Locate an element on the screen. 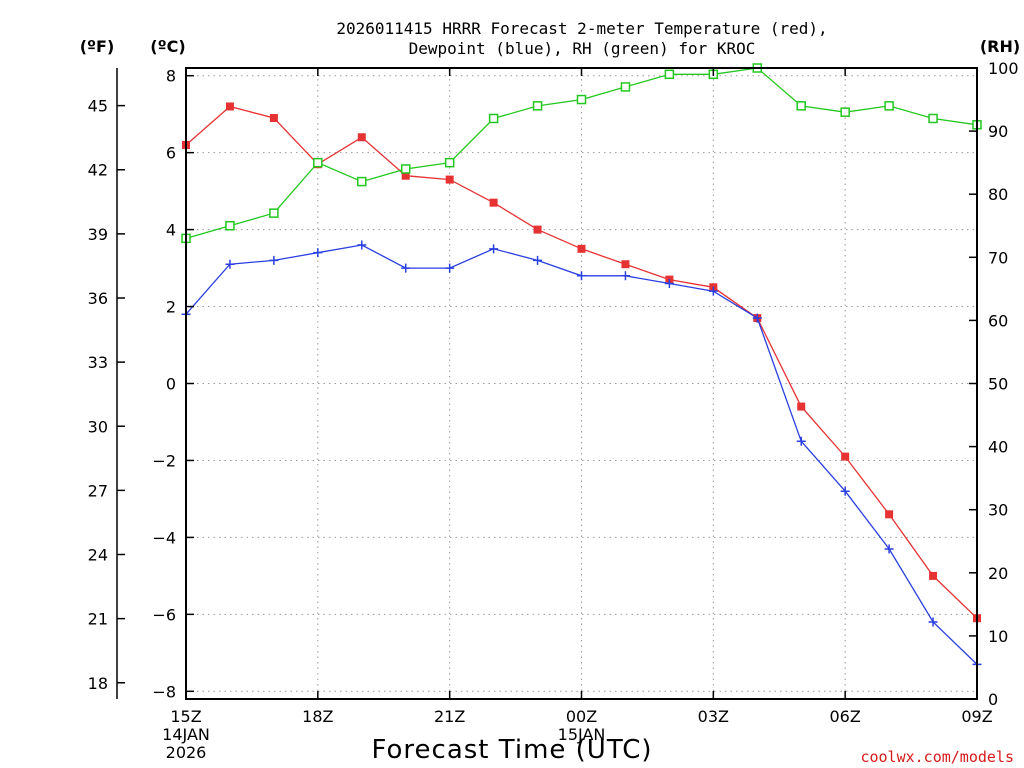 The image size is (1024, 768). celsius-tick-label: −6 is located at coordinates (164, 614).